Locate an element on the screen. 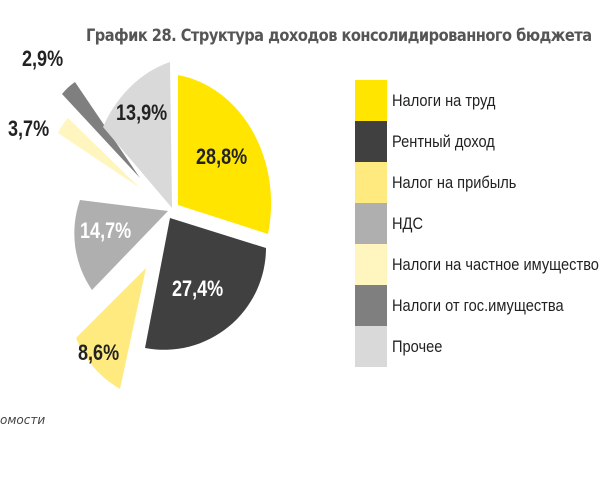 The image size is (604, 483). legend-item: Прочее is located at coordinates (479, 346).